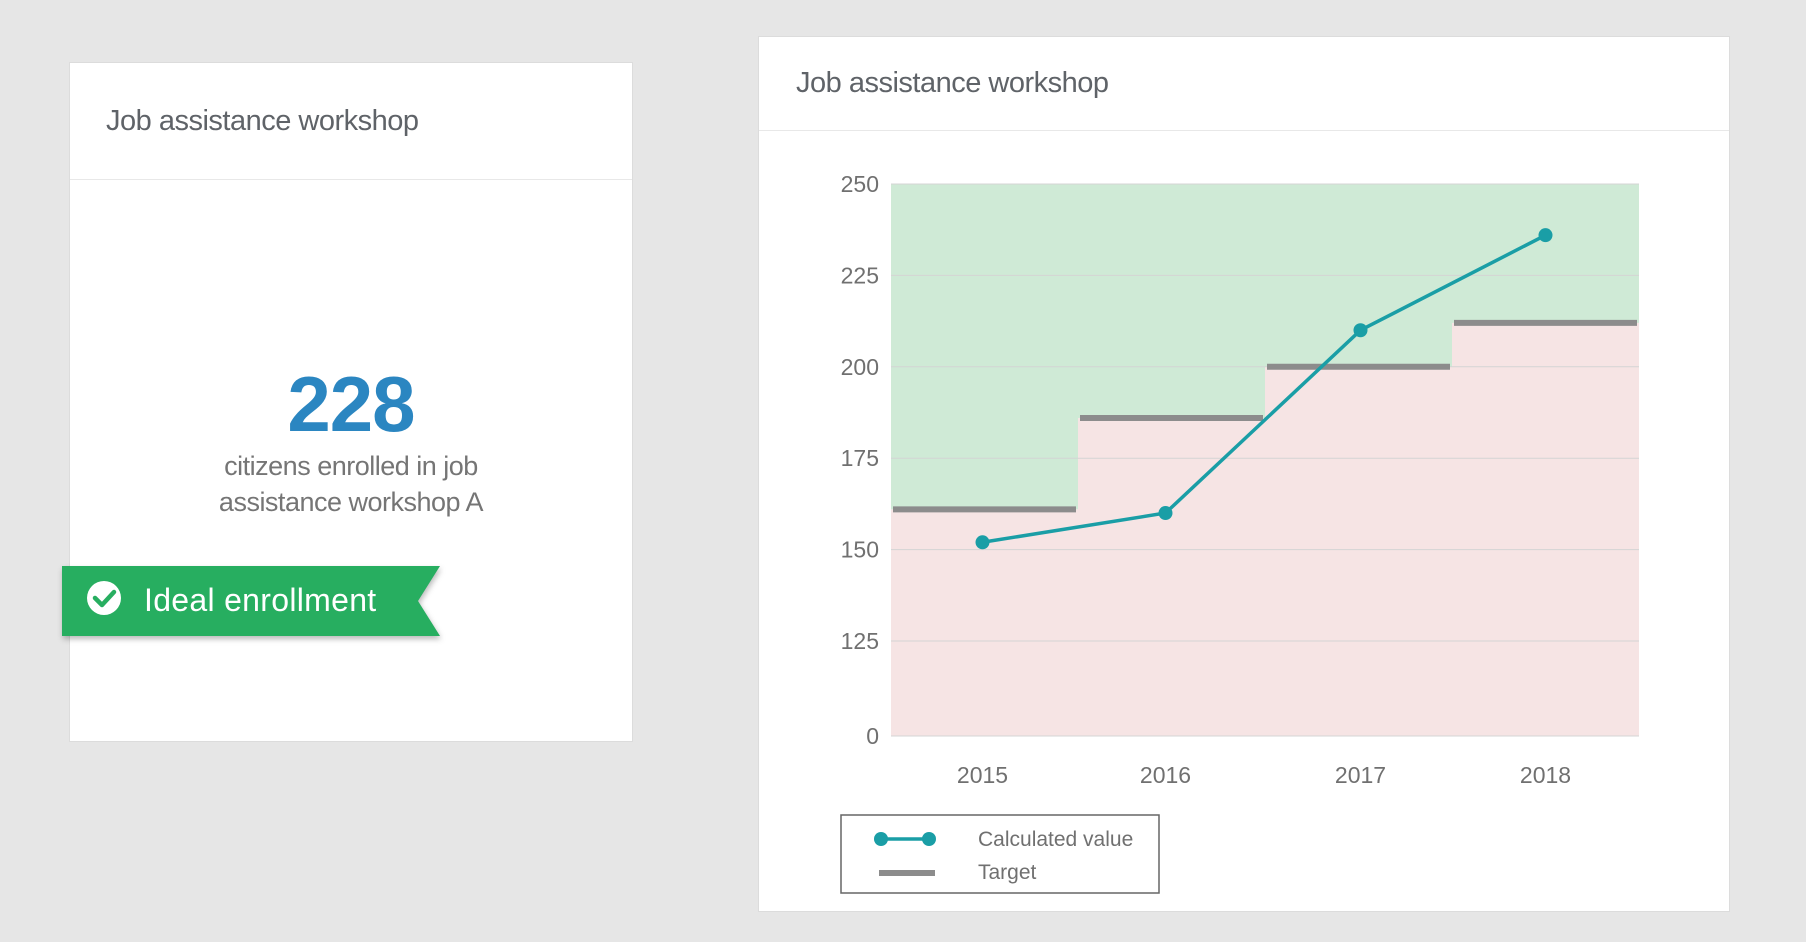  What do you see at coordinates (860, 550) in the screenshot?
I see `y-tick-label: 150` at bounding box center [860, 550].